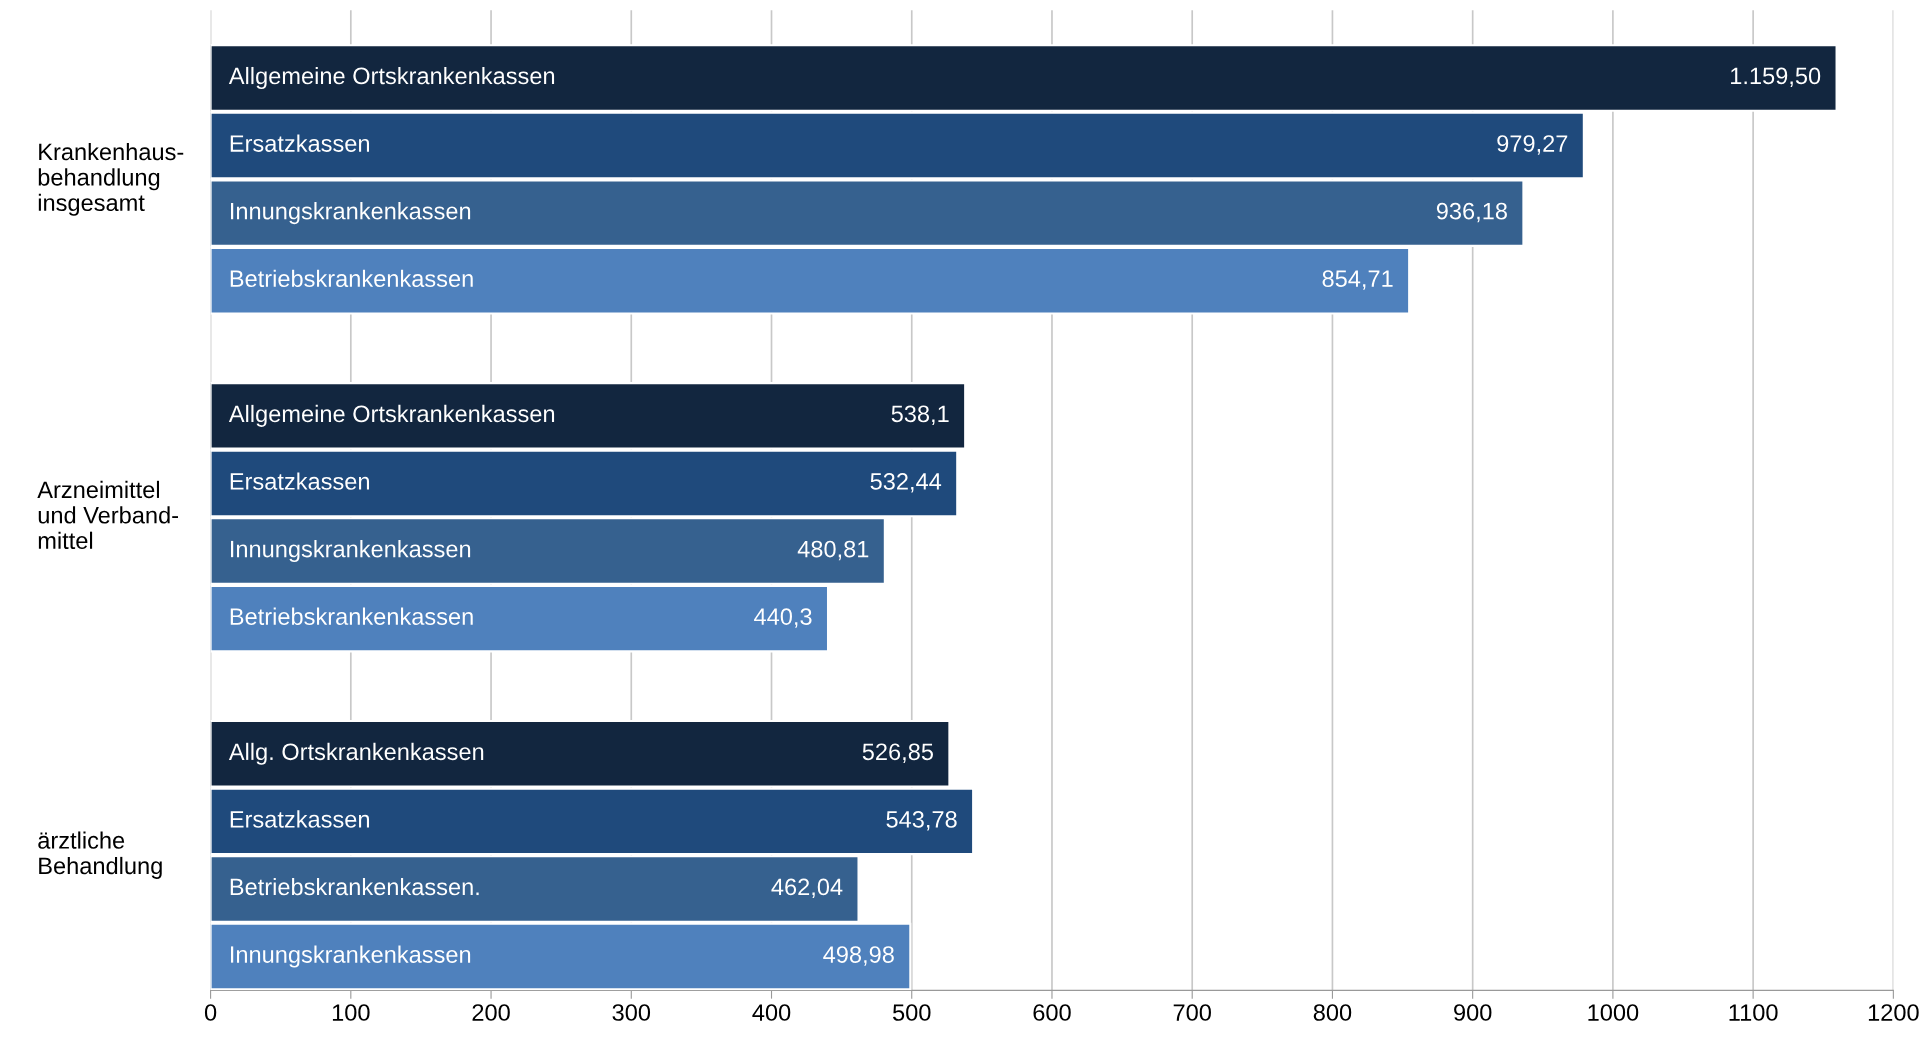 The width and height of the screenshot is (1932, 1037). I want to click on data-label: 538,1, so click(920, 415).